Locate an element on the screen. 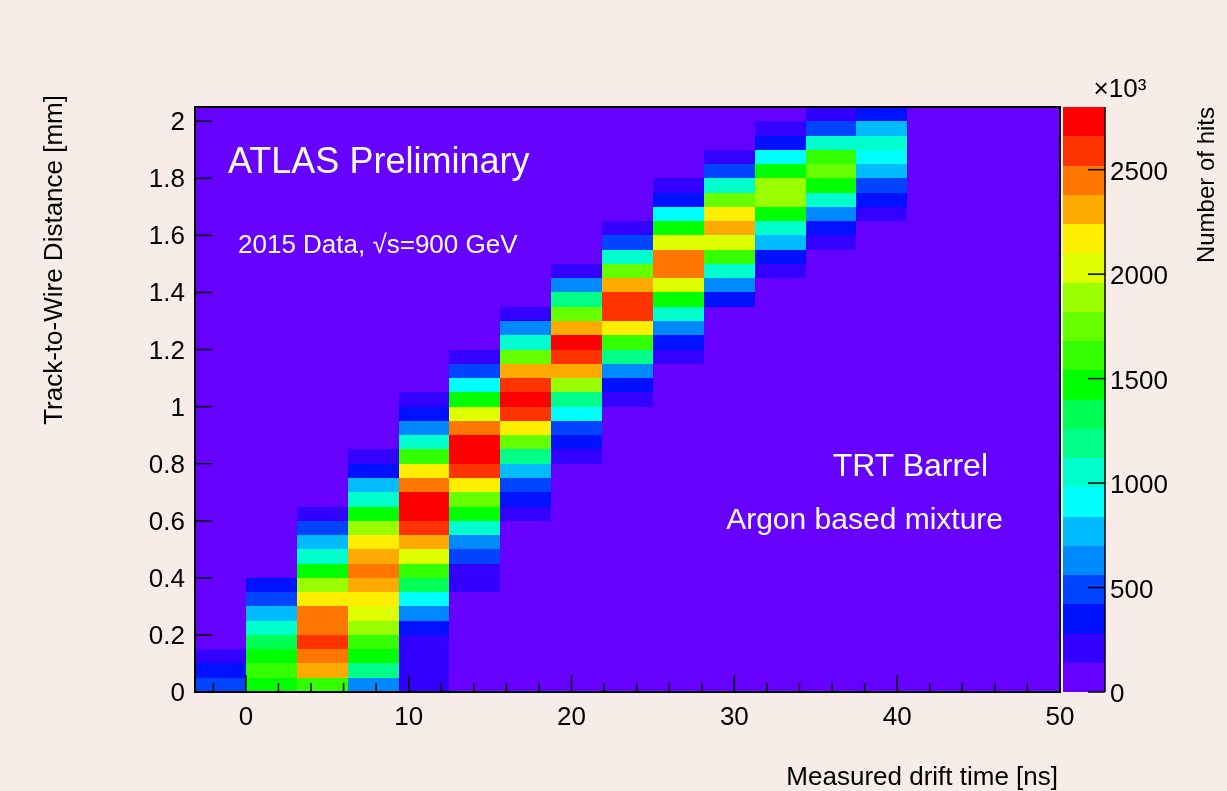 The height and width of the screenshot is (791, 1227). x-tick-label: 10 is located at coordinates (409, 716).